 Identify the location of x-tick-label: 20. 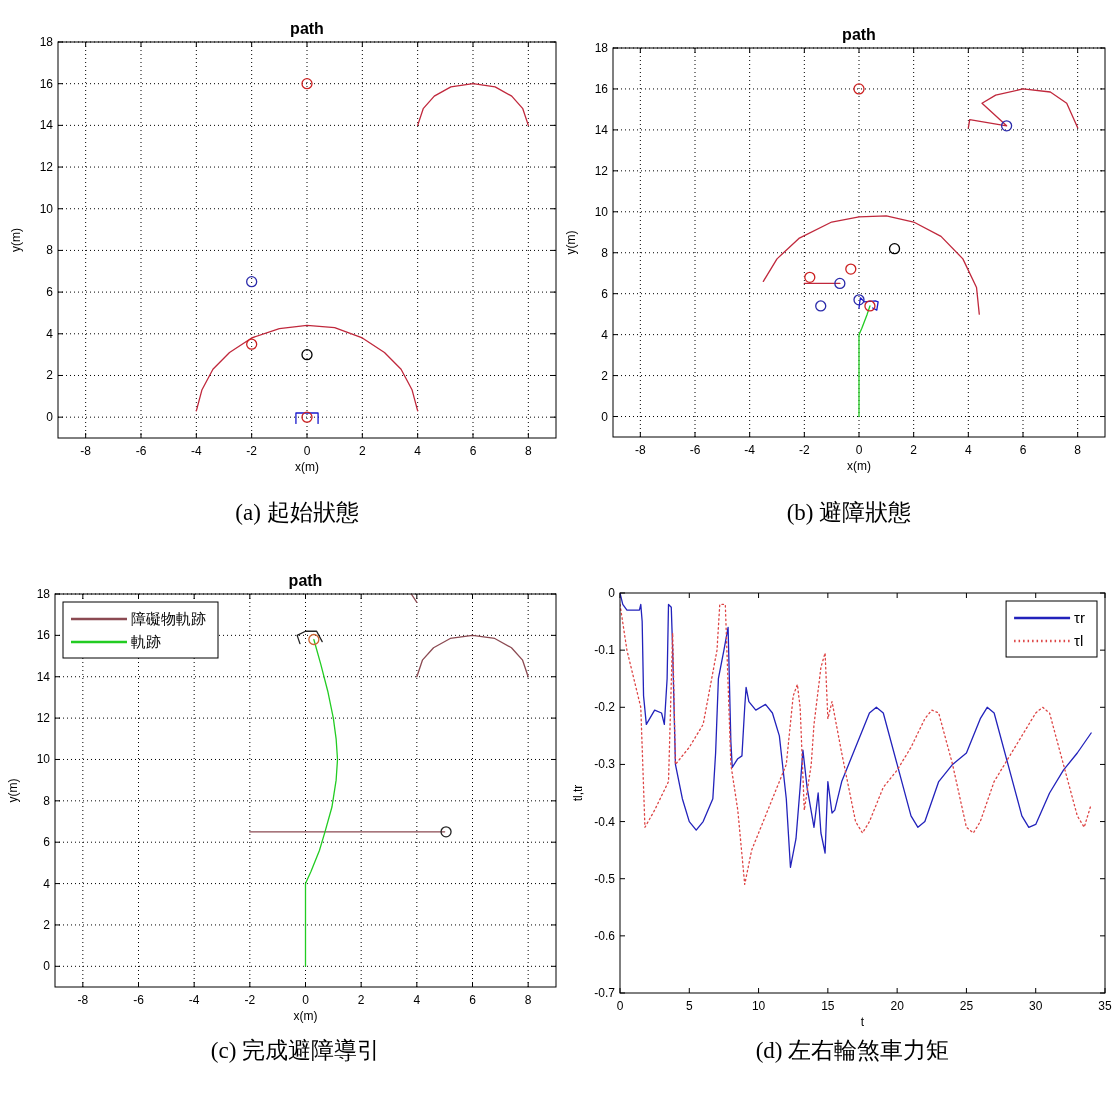
(897, 1006).